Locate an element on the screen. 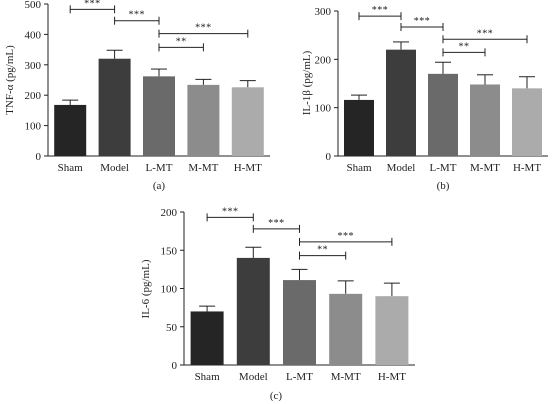  panel-label: (a) is located at coordinates (159, 186).